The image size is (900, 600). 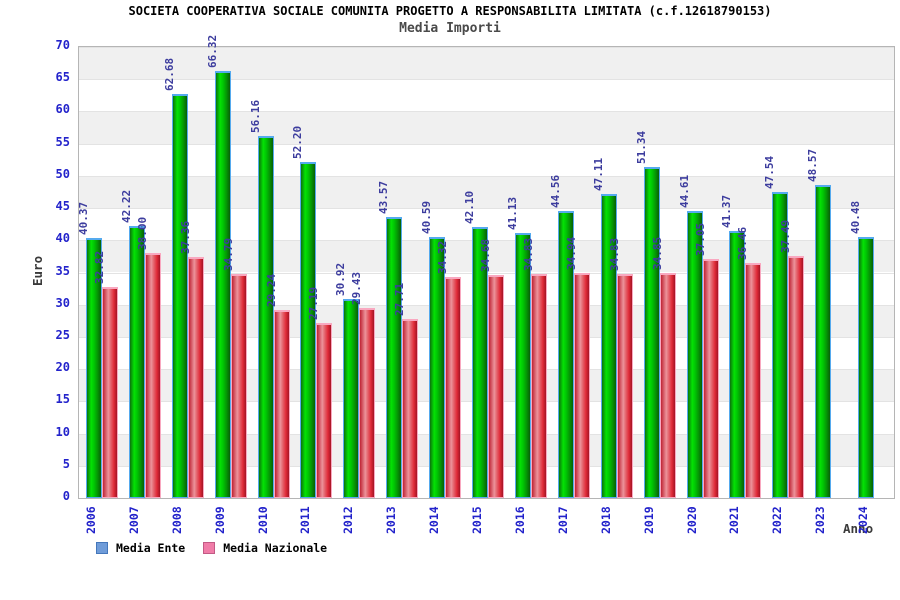 I want to click on bar-value-label: 41.37, so click(x=727, y=212).